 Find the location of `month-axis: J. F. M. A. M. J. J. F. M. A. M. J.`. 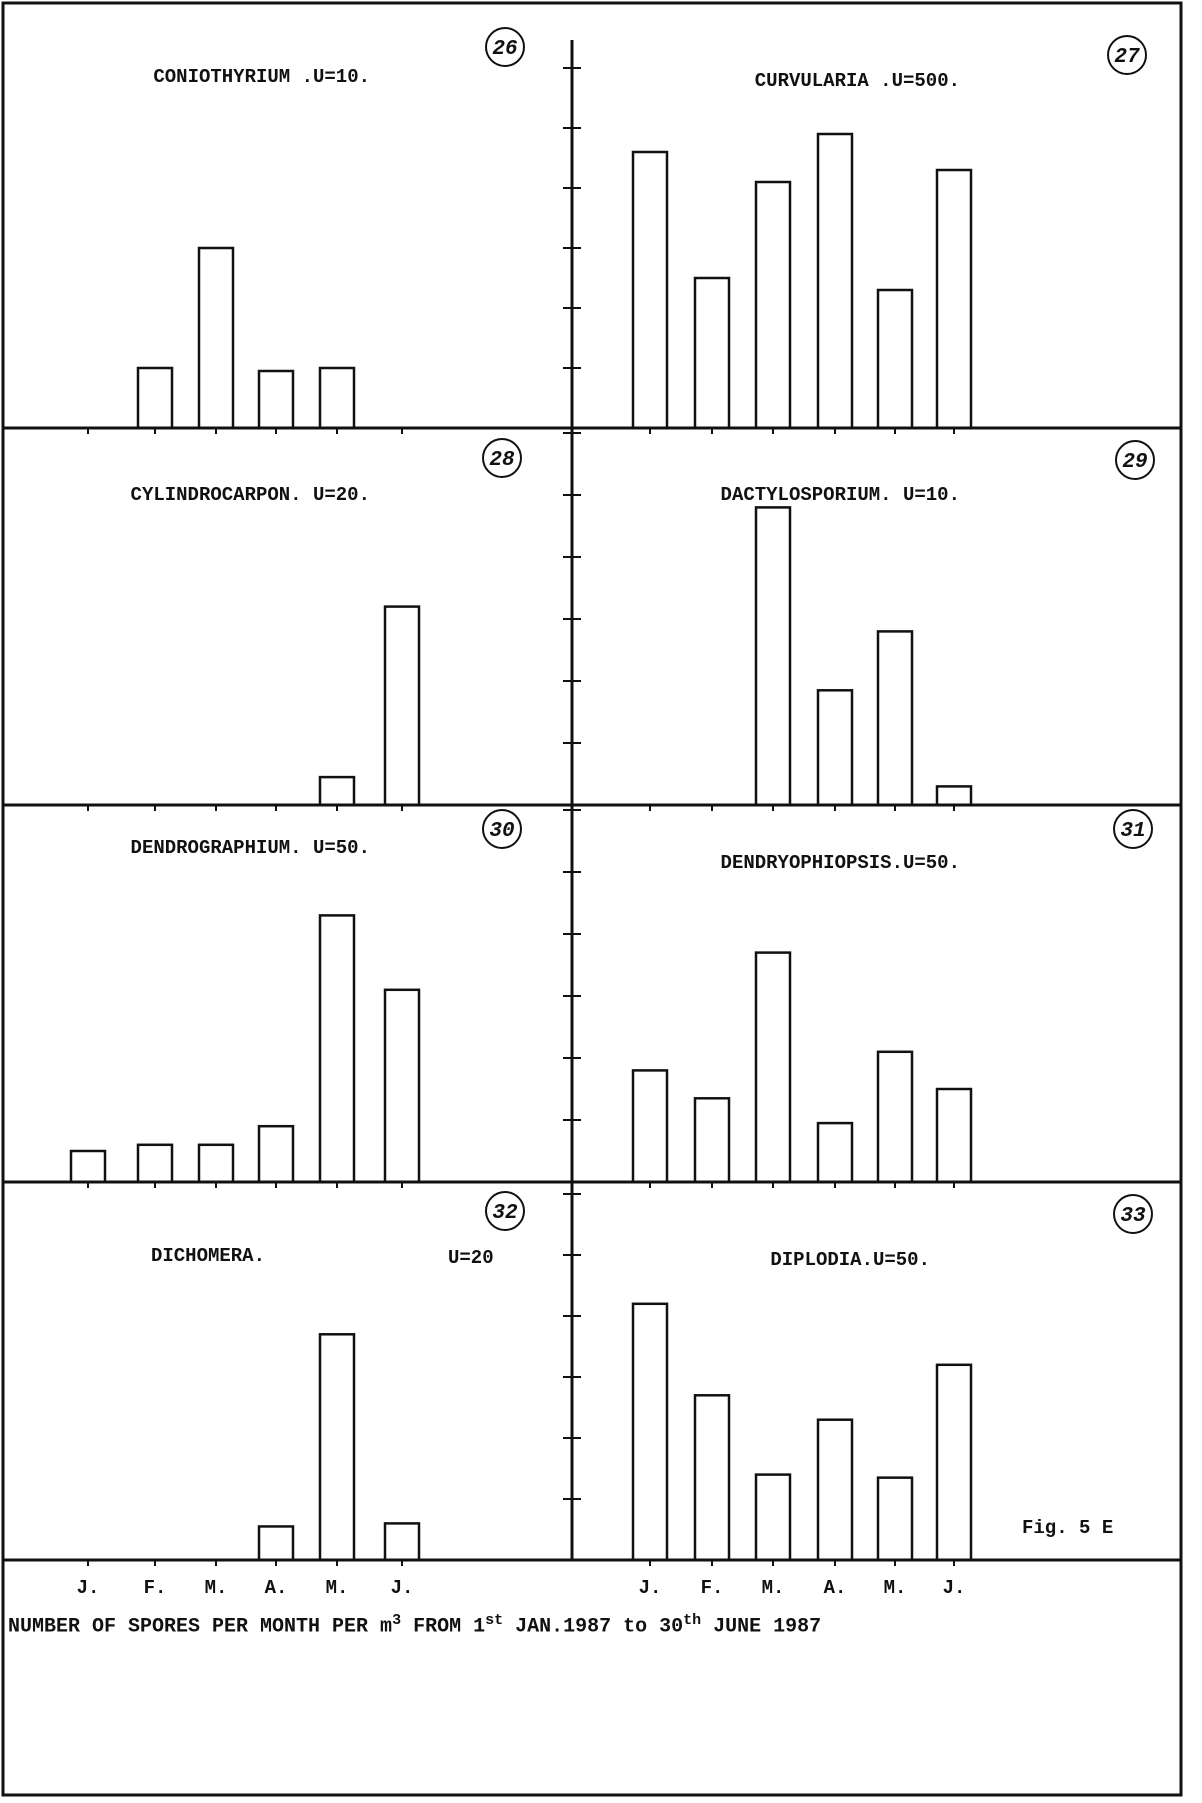

month-axis: J. F. M. A. M. J. J. F. M. A. M. J. is located at coordinates (521, 1588).